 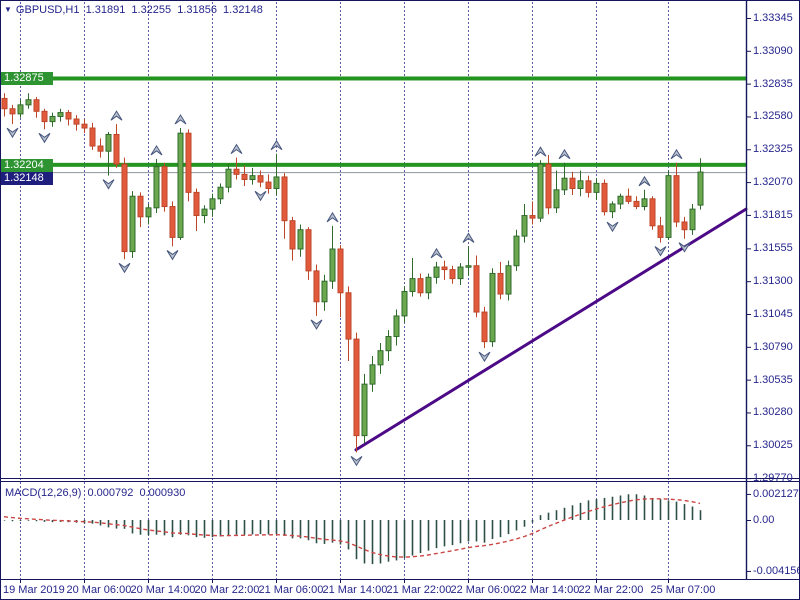 I want to click on y-axis-label: 1.31815, so click(x=773, y=214).